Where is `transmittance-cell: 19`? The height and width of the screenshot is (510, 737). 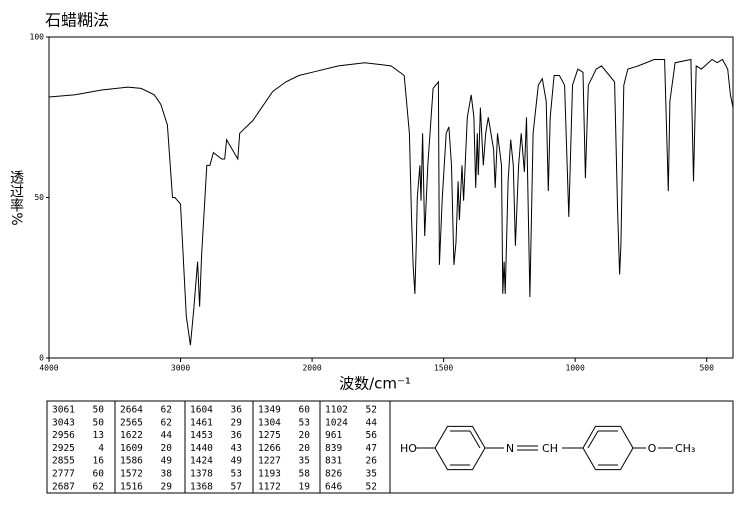 transmittance-cell: 19 is located at coordinates (305, 486).